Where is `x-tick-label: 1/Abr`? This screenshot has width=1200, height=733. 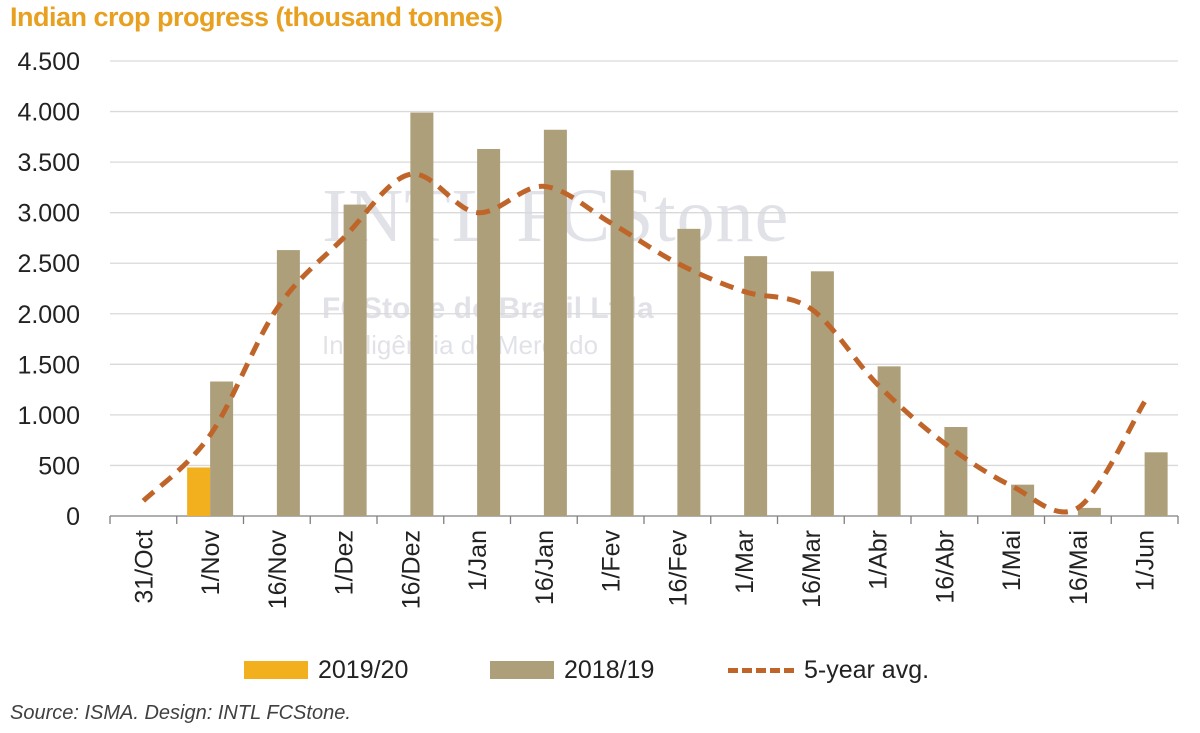 x-tick-label: 1/Abr is located at coordinates (879, 560).